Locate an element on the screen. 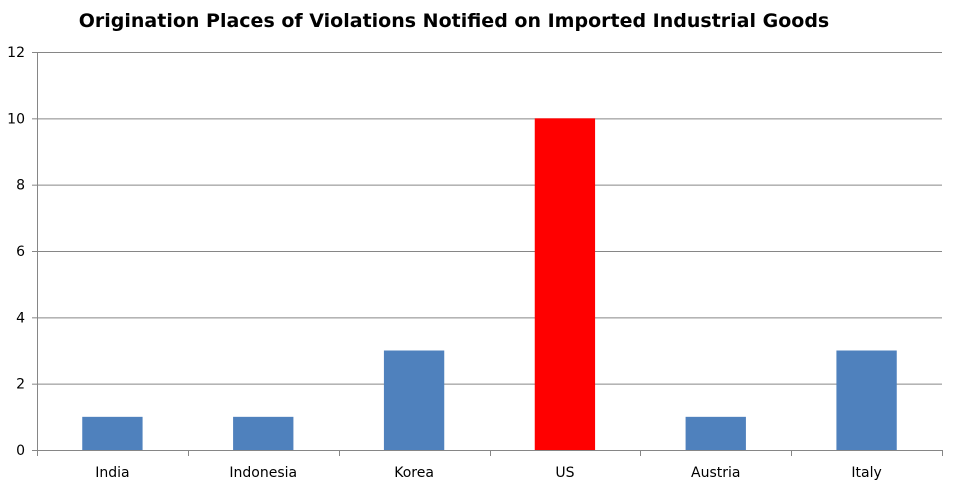 Image resolution: width=958 pixels, height=491 pixels. x-tick-label: Korea is located at coordinates (414, 473).